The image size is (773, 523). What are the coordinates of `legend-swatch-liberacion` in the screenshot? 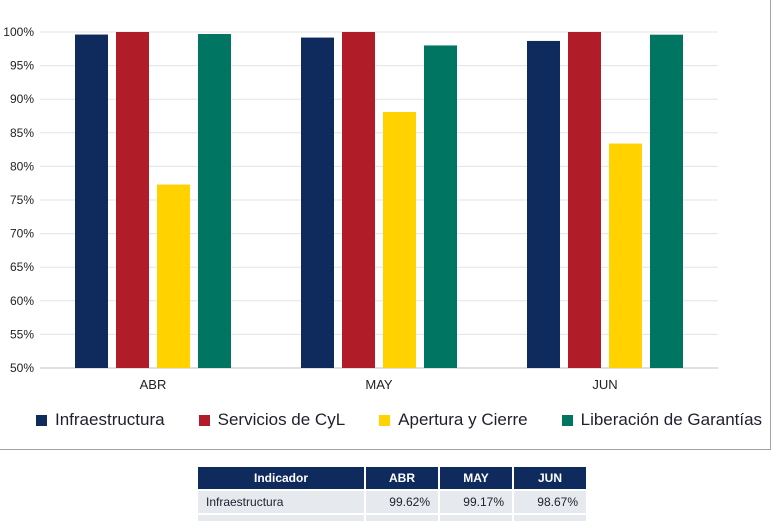 It's located at (567, 420).